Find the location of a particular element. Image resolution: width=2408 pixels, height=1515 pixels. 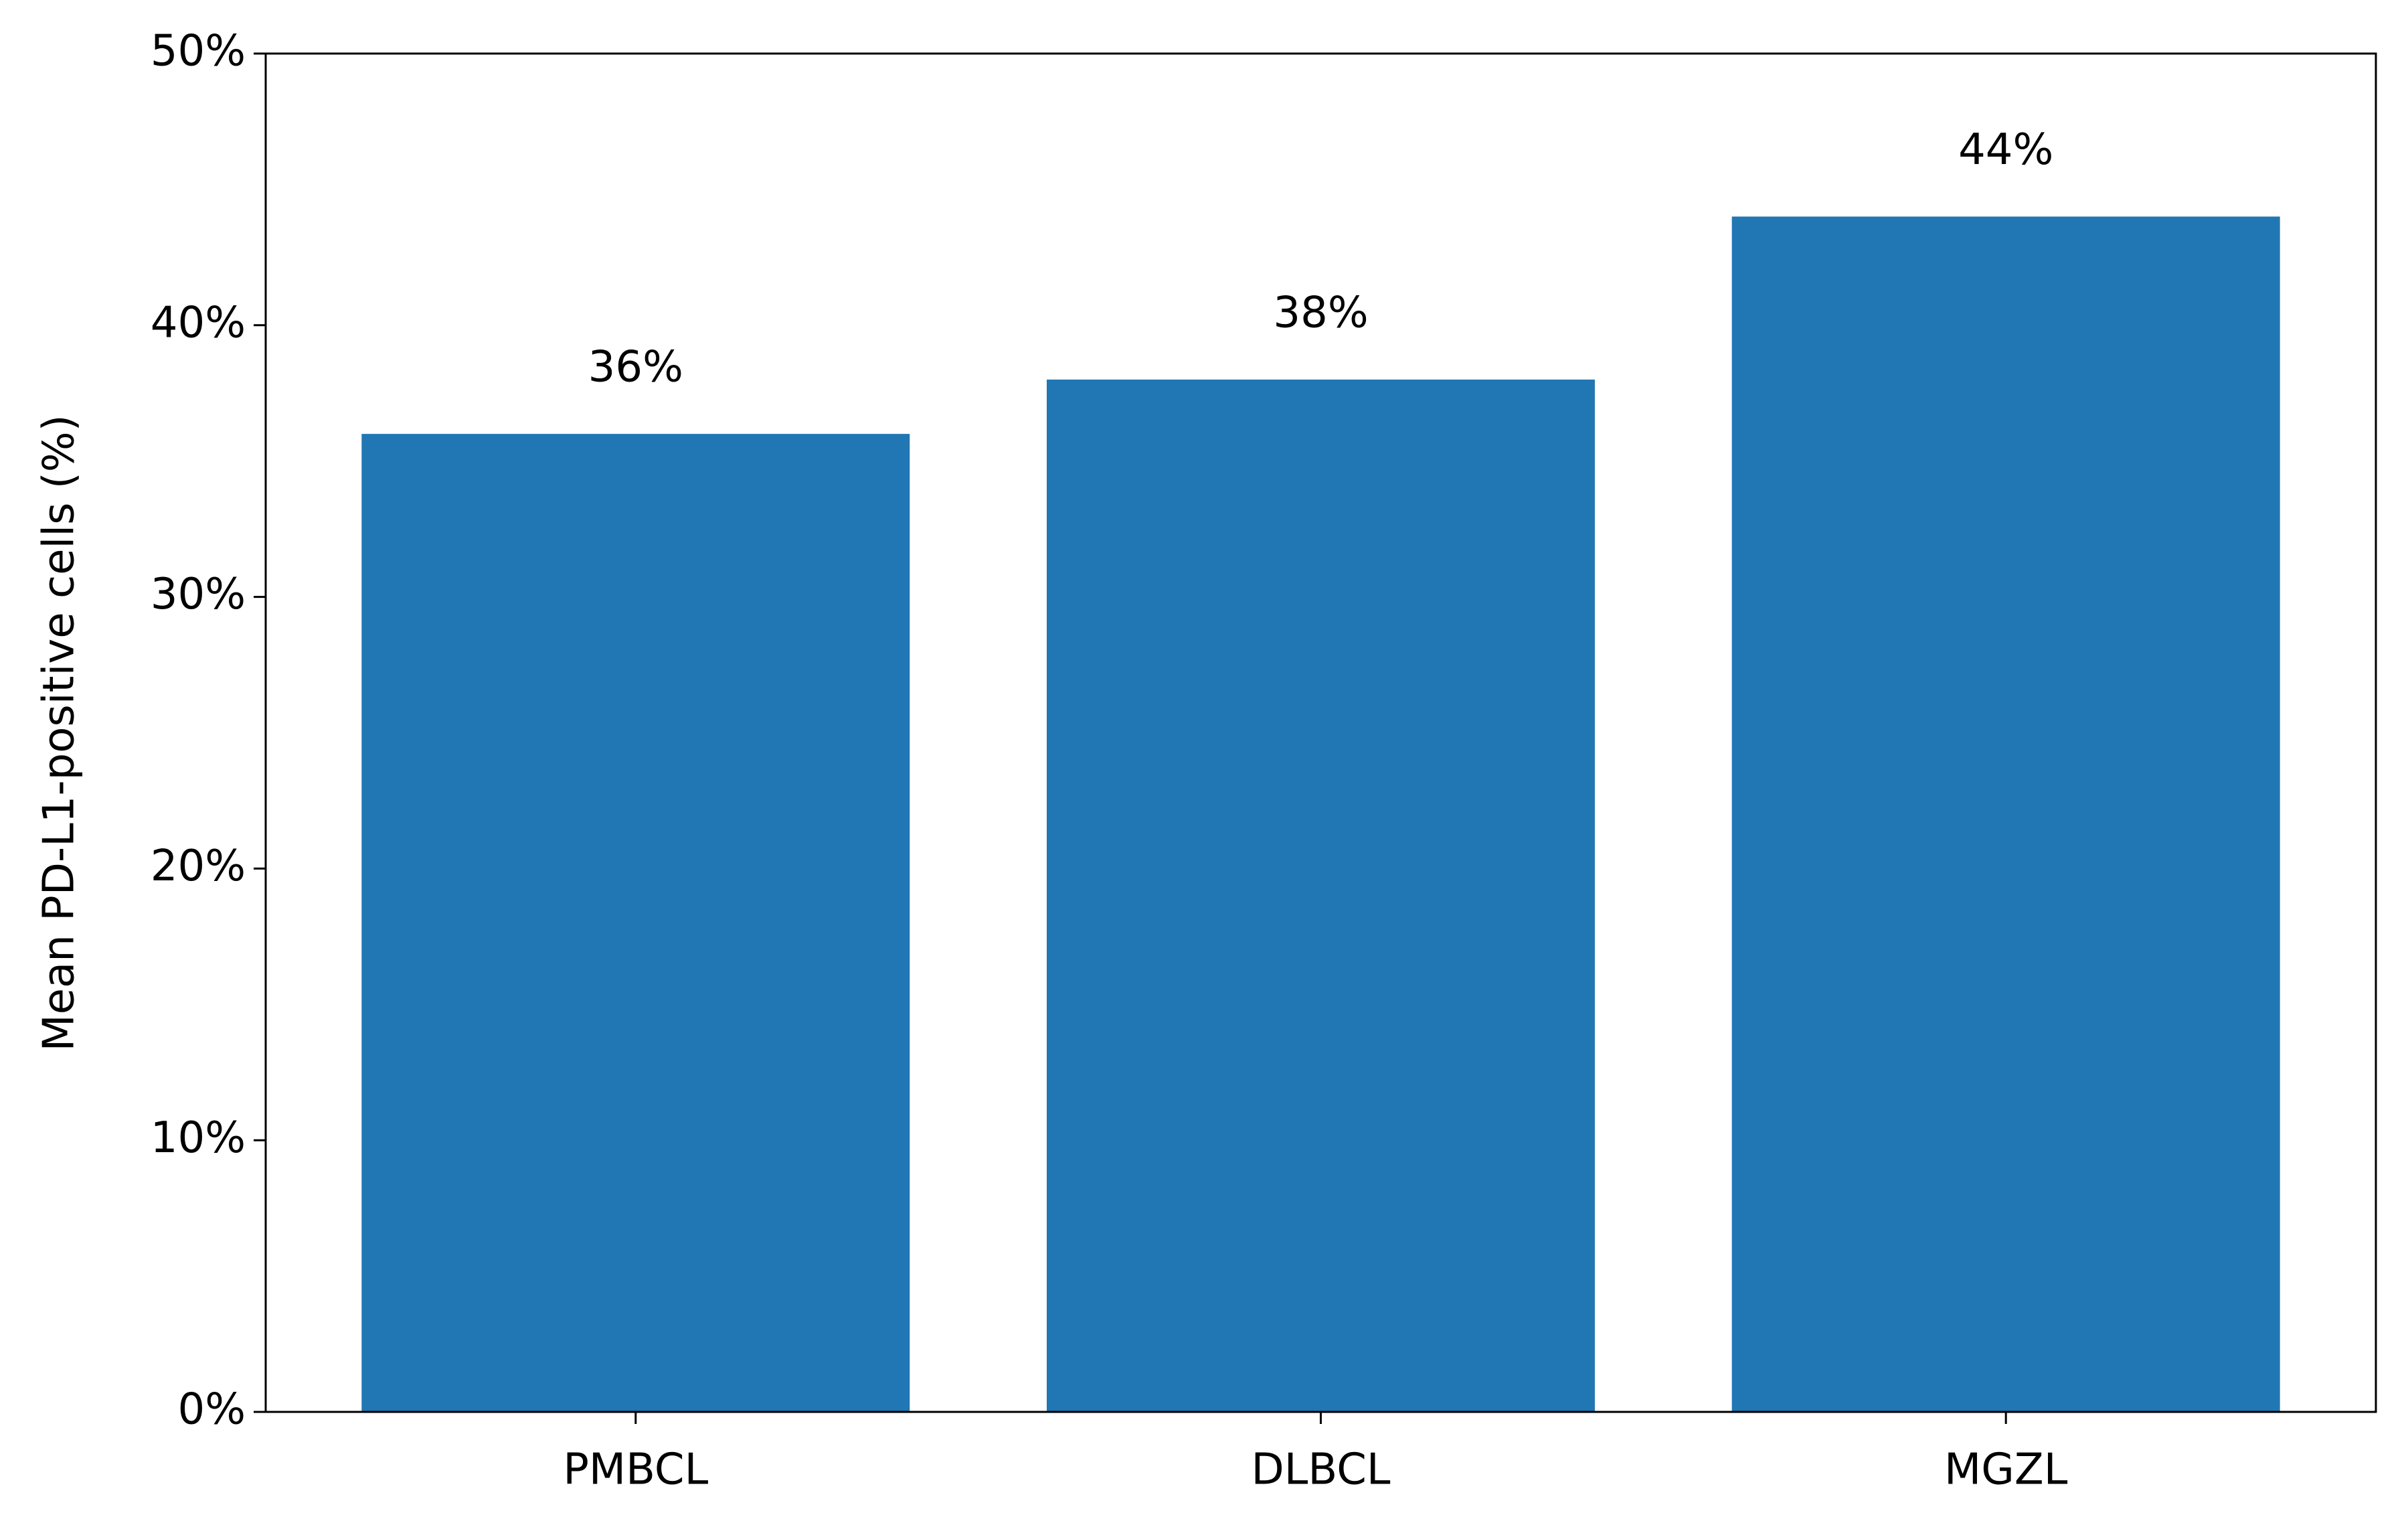

value-label: 44% is located at coordinates (2005, 150).